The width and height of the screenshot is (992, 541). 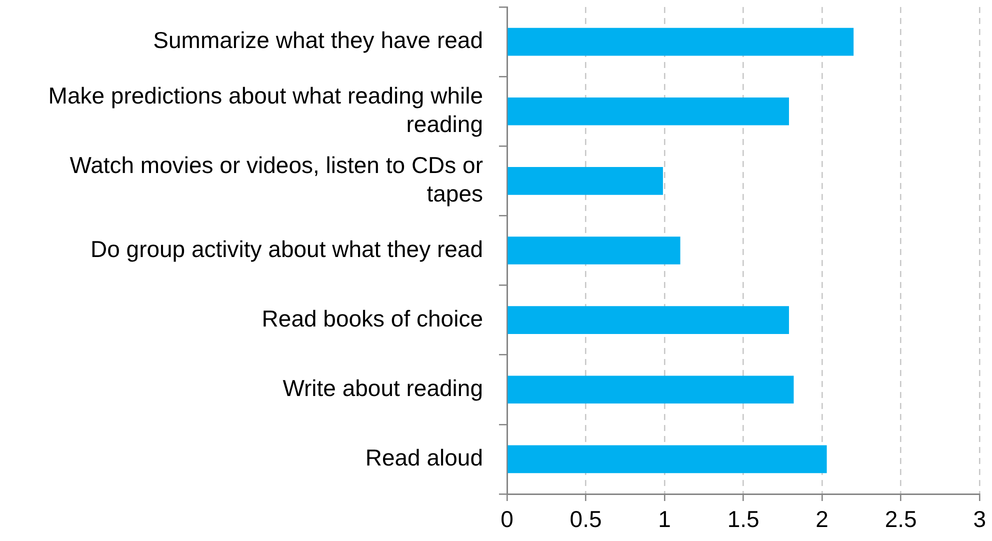 I want to click on y-tick-label: Watch movies or videos, listen to CDs or tapes, so click(x=277, y=179).